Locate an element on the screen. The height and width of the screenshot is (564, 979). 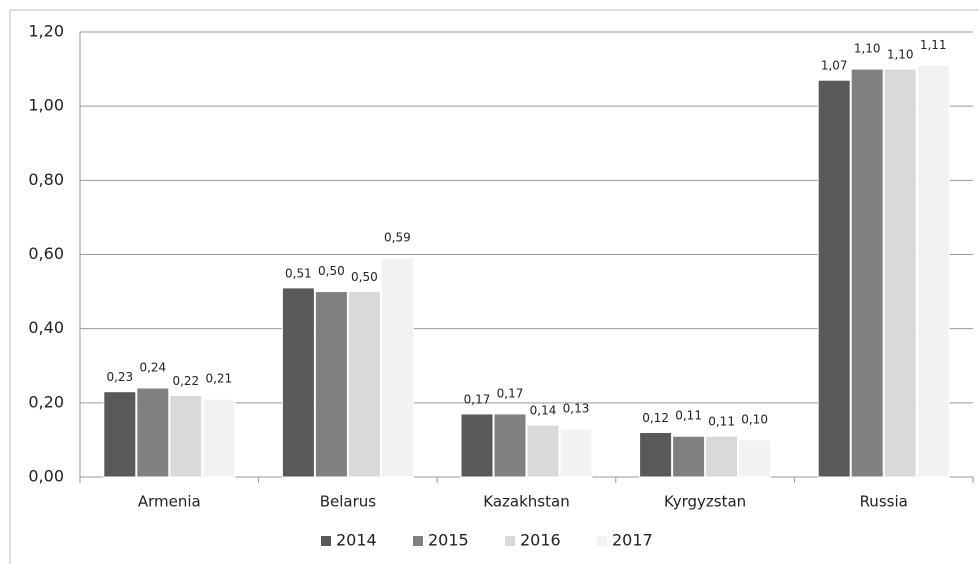
y-tick-label: 0,80 is located at coordinates (46, 179).